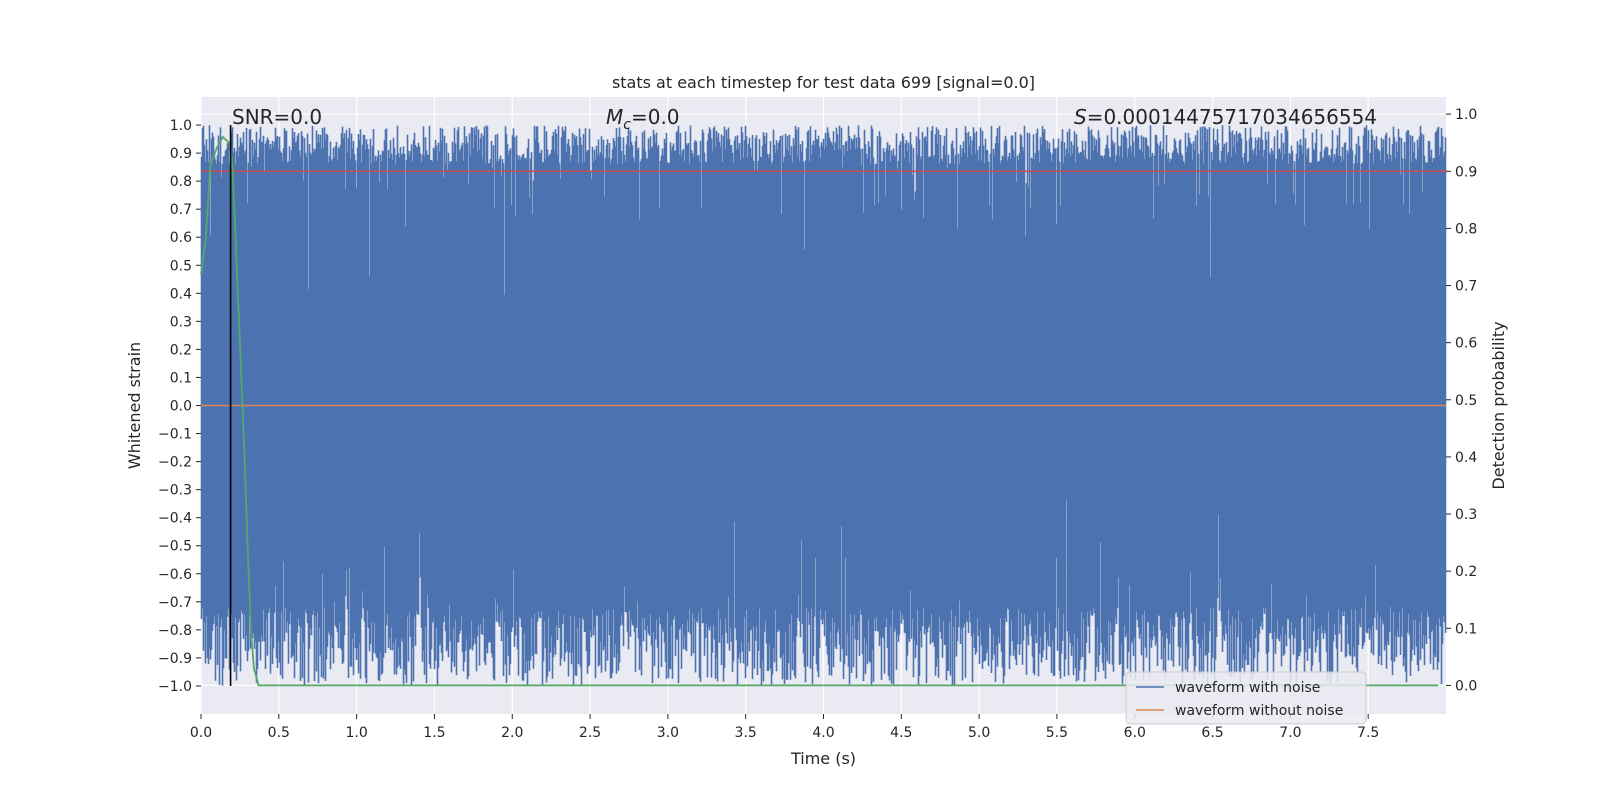 Image resolution: width=1600 pixels, height=800 pixels. I want to click on chirp-mass-annotation: Mc=0.0, so click(643, 119).